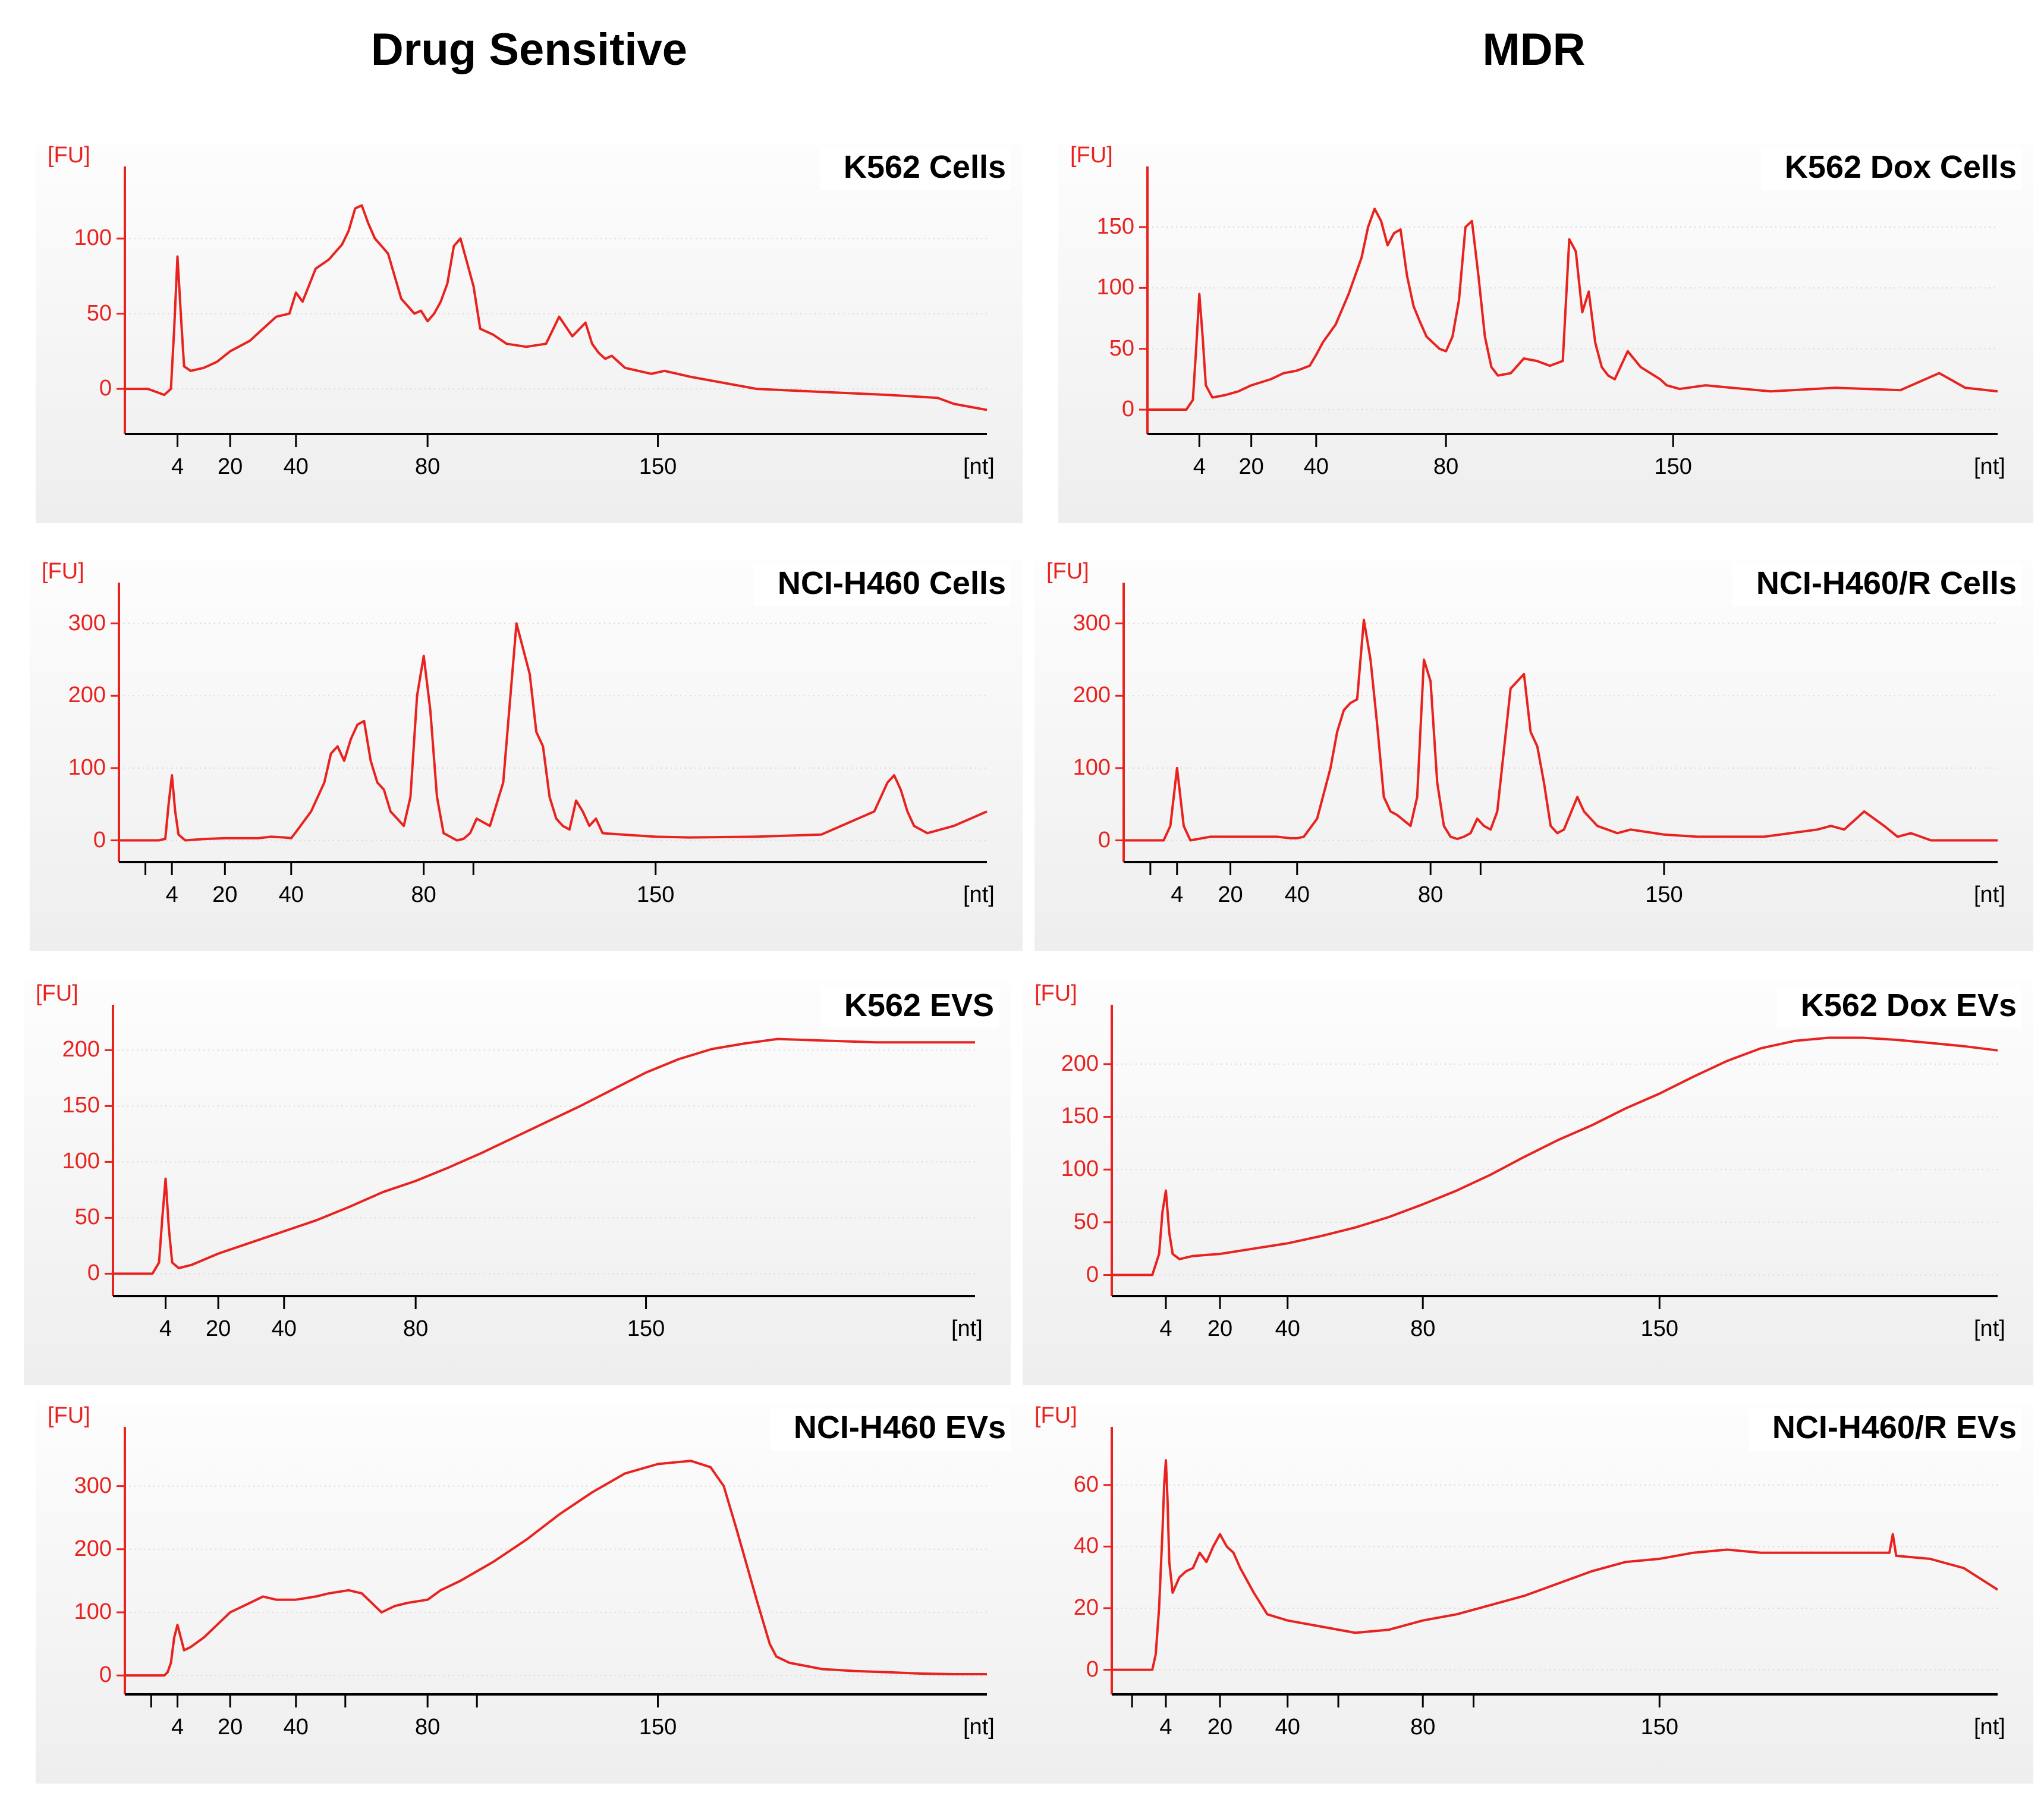 The image size is (2044, 1802). What do you see at coordinates (1086, 1484) in the screenshot?
I see `y-tick-label: 60` at bounding box center [1086, 1484].